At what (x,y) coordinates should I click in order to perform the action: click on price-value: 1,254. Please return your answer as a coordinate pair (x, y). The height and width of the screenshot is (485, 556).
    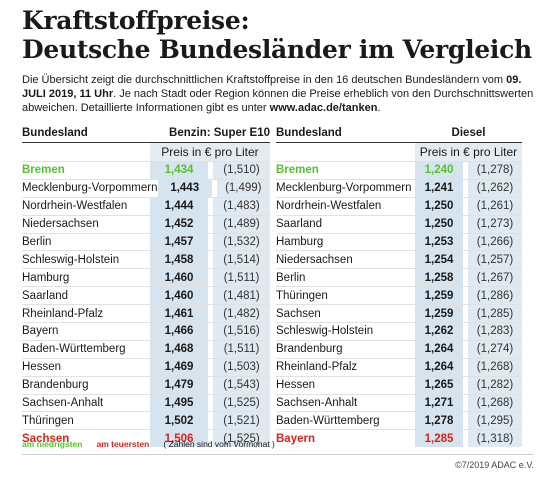
    Looking at the image, I should click on (439, 260).